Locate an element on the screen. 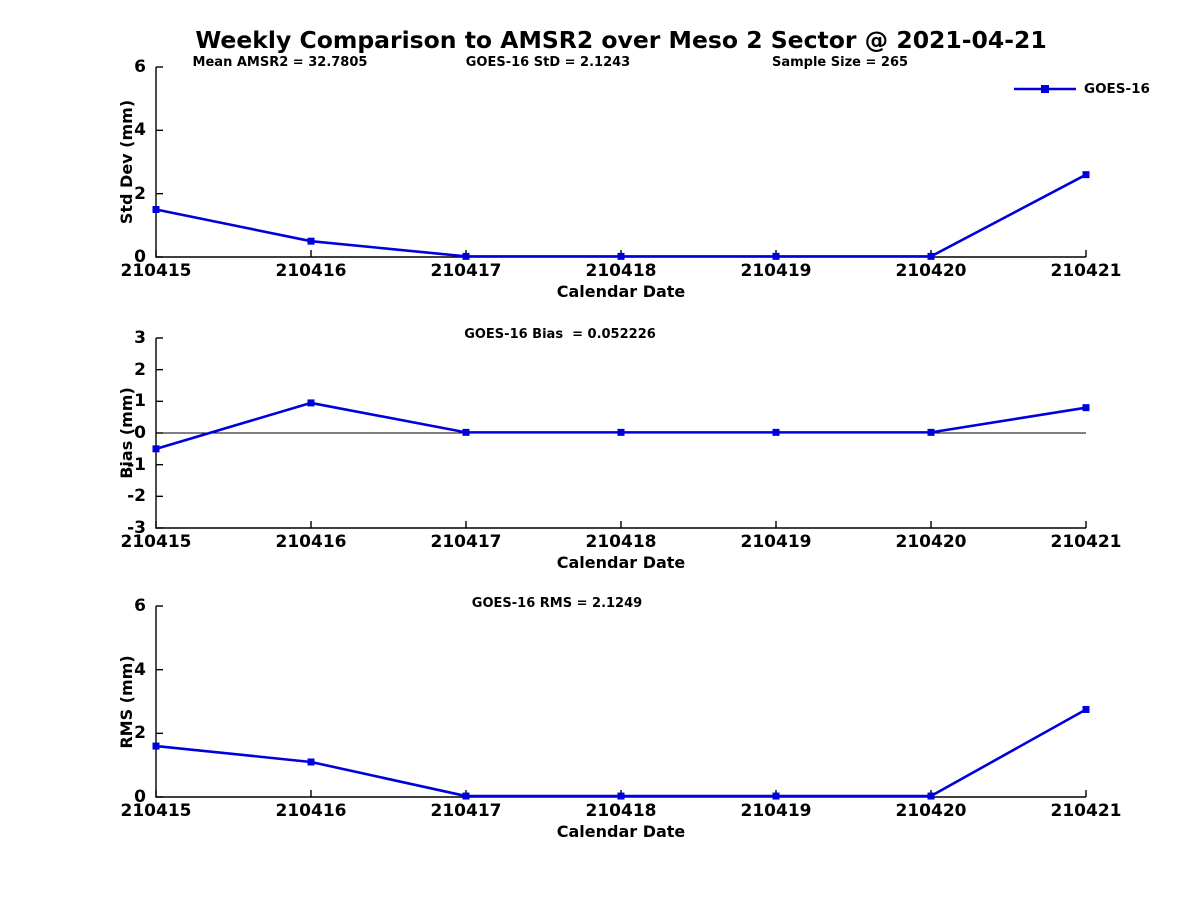  stat-goes16-std: GOES-16 StD = 2.1243 is located at coordinates (548, 62).